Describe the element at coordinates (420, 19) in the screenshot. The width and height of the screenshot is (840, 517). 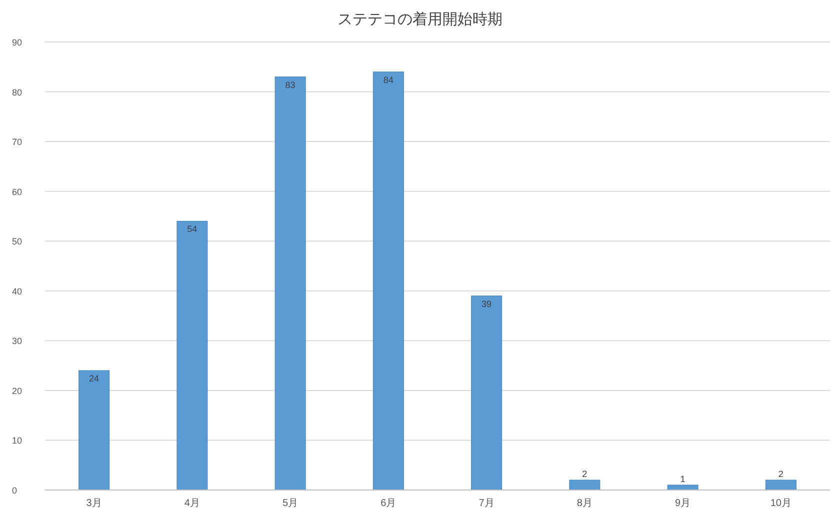
I see `chart-title: ステテコの着用開始時期` at that location.